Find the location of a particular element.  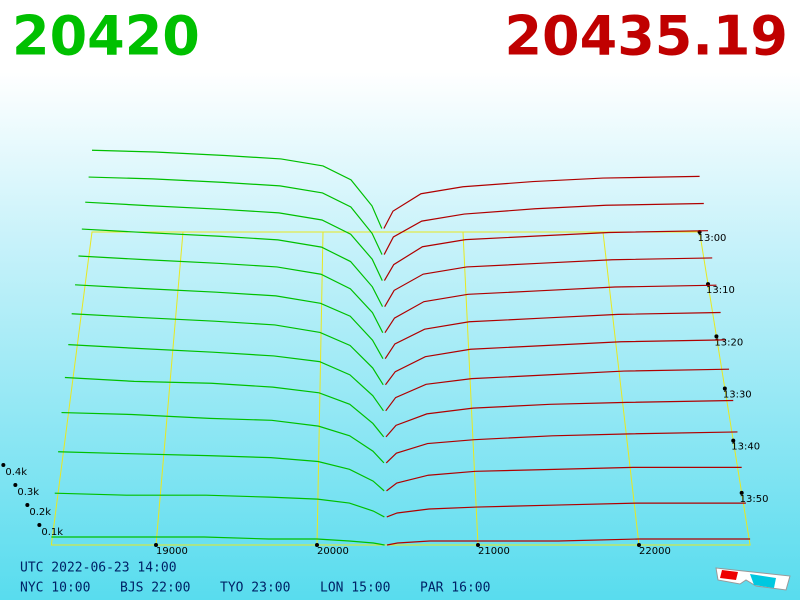

city-clock: TYO 23:00 is located at coordinates (255, 588).